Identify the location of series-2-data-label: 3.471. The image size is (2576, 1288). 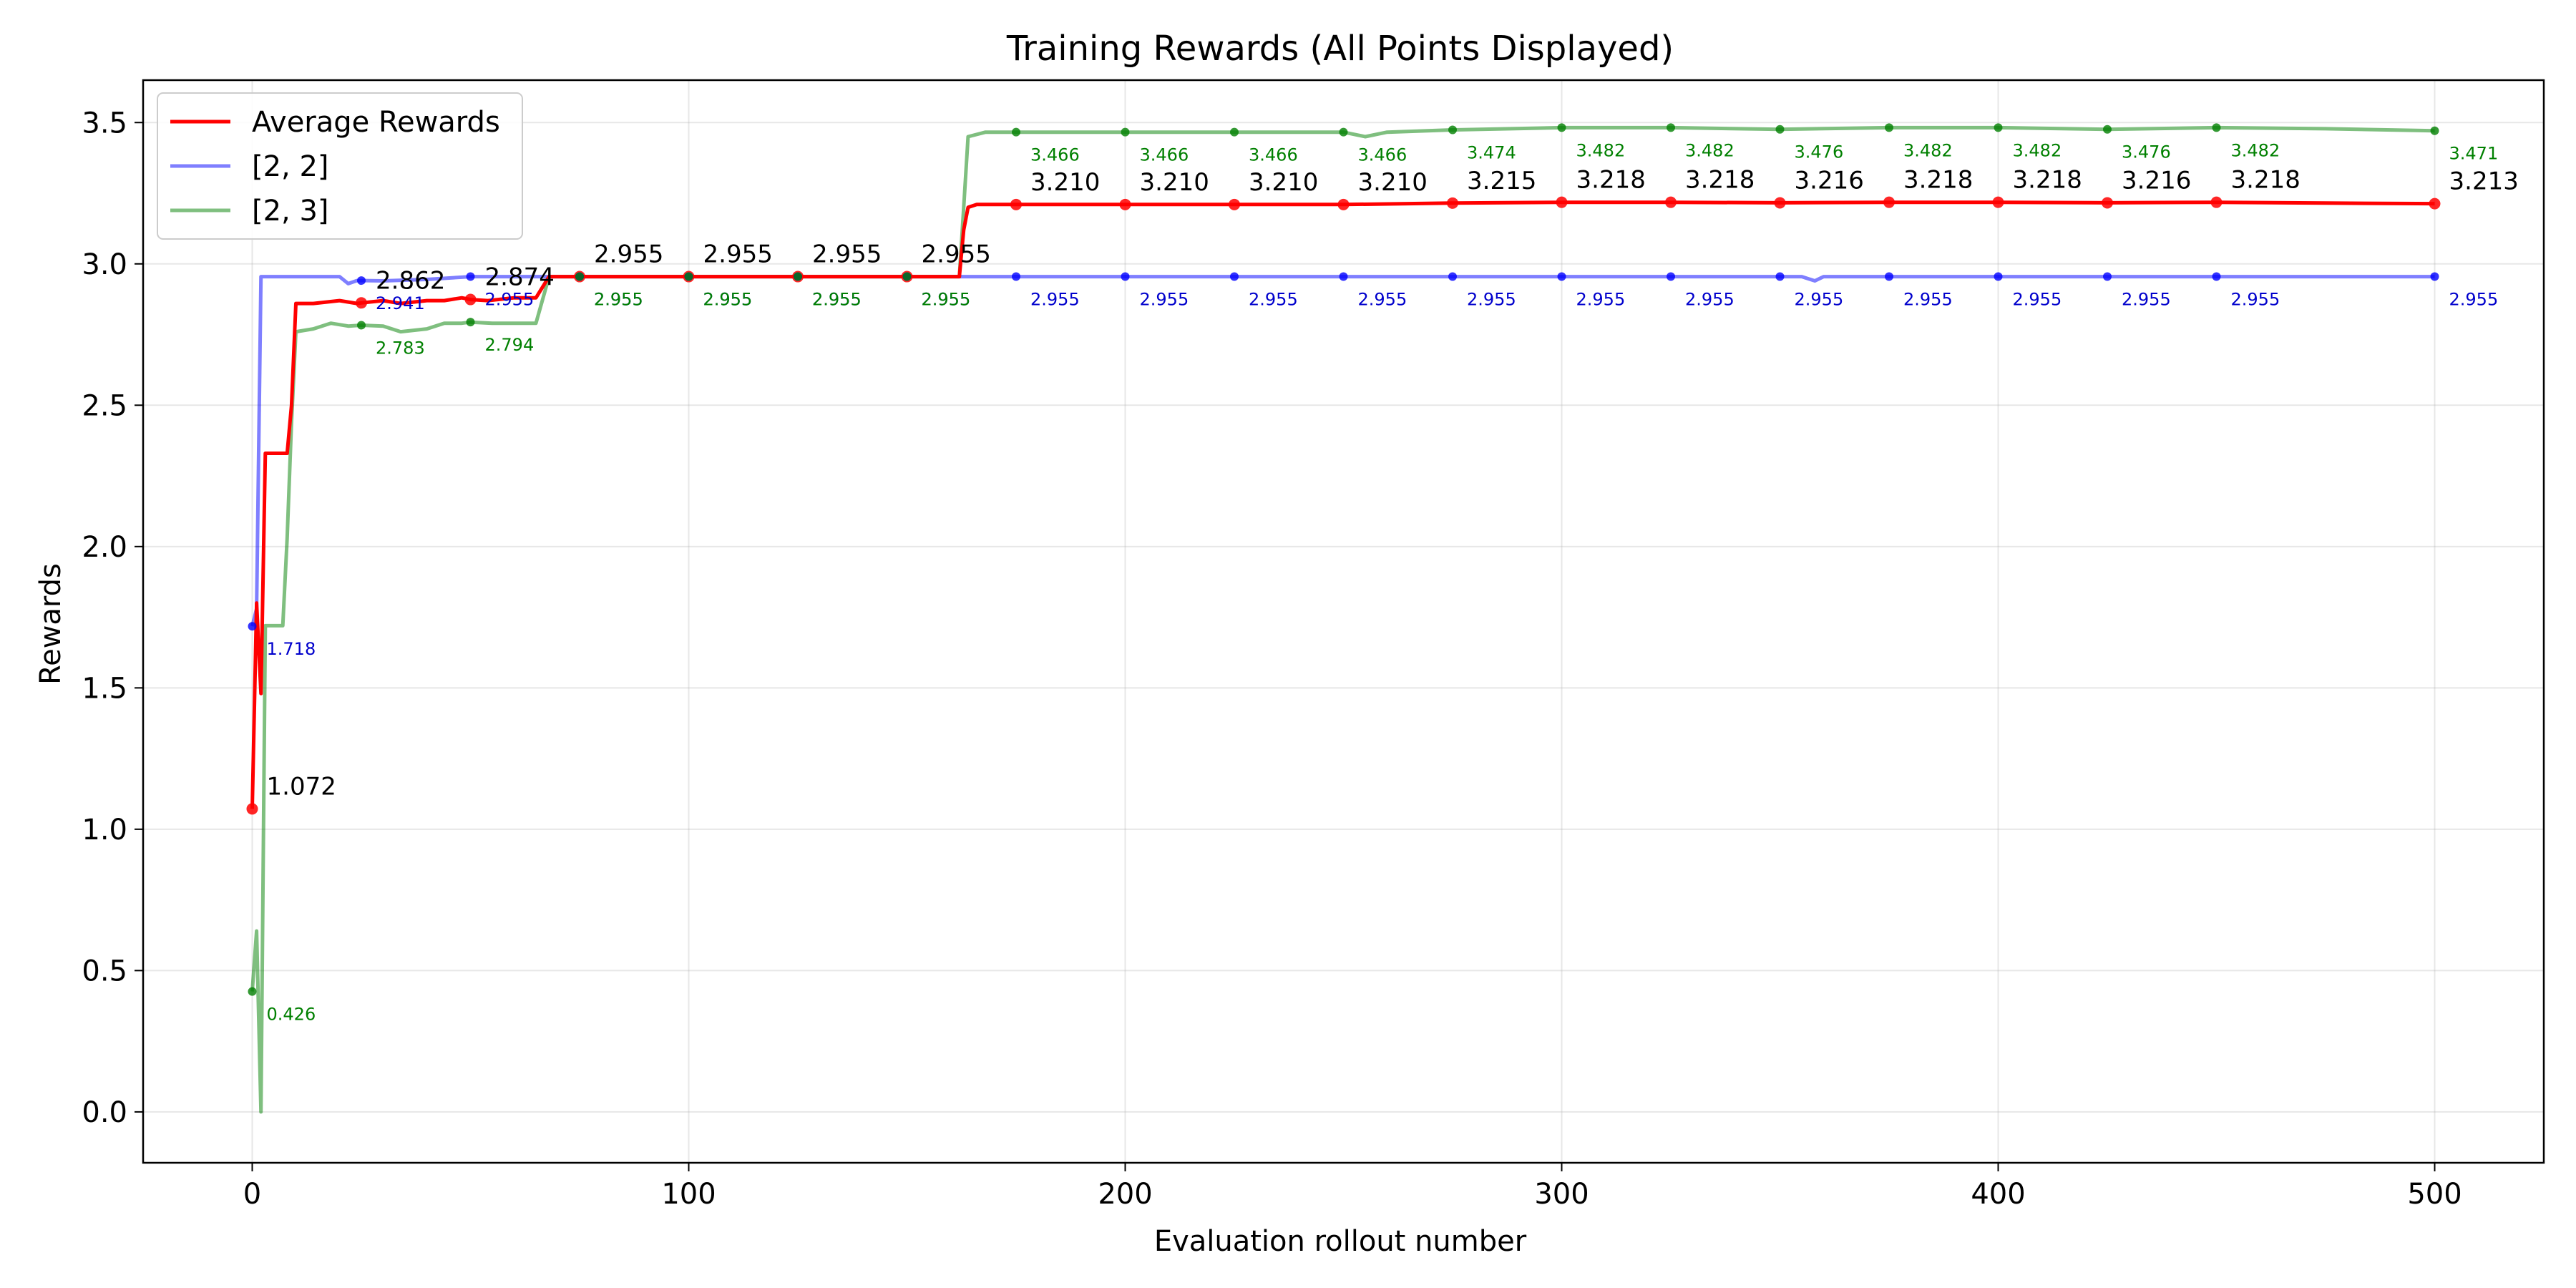
(2474, 154).